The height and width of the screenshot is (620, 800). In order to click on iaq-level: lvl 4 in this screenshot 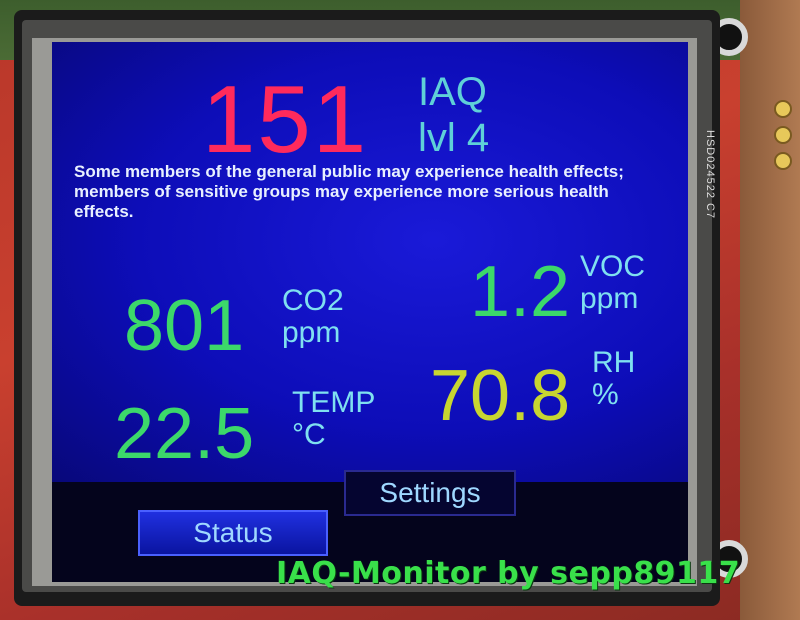, I will do `click(454, 138)`.